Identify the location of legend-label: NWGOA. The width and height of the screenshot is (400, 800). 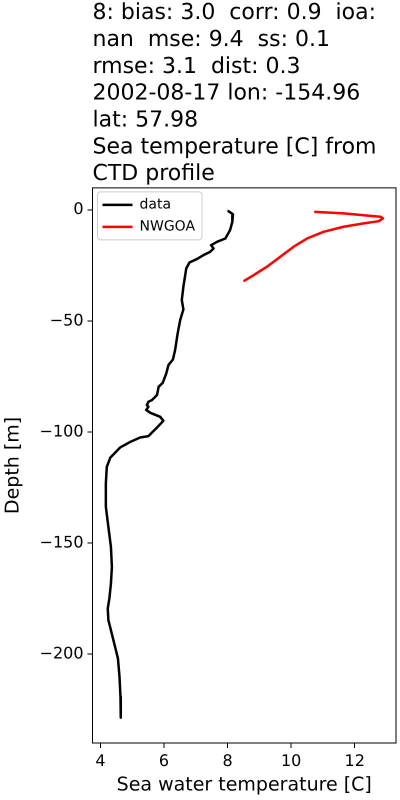
(168, 226).